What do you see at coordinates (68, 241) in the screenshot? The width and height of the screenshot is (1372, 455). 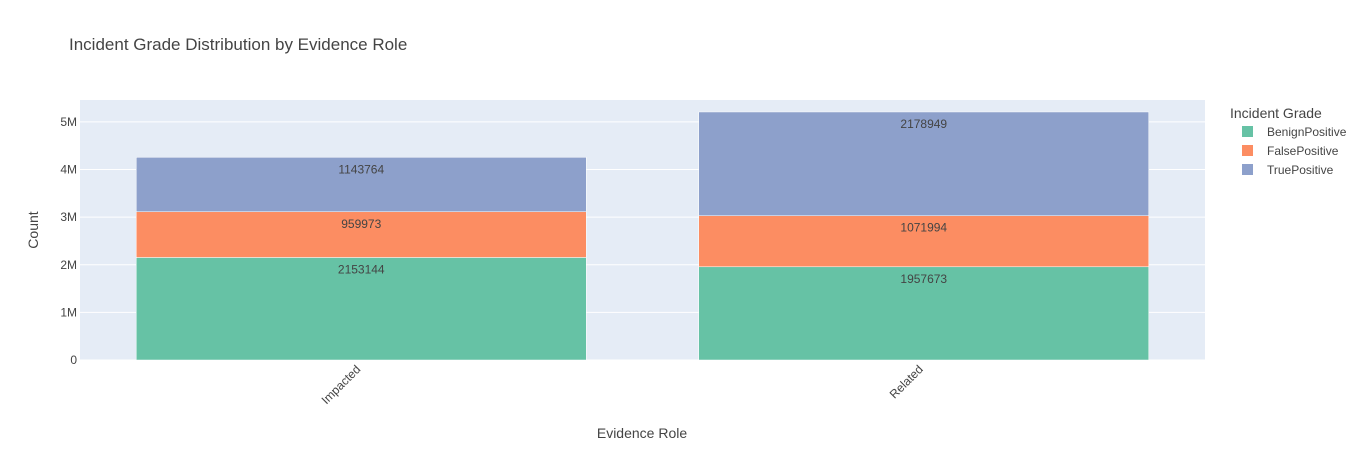 I see `y-axis-ticks: 0 1M 2M 3M 4M 5M` at bounding box center [68, 241].